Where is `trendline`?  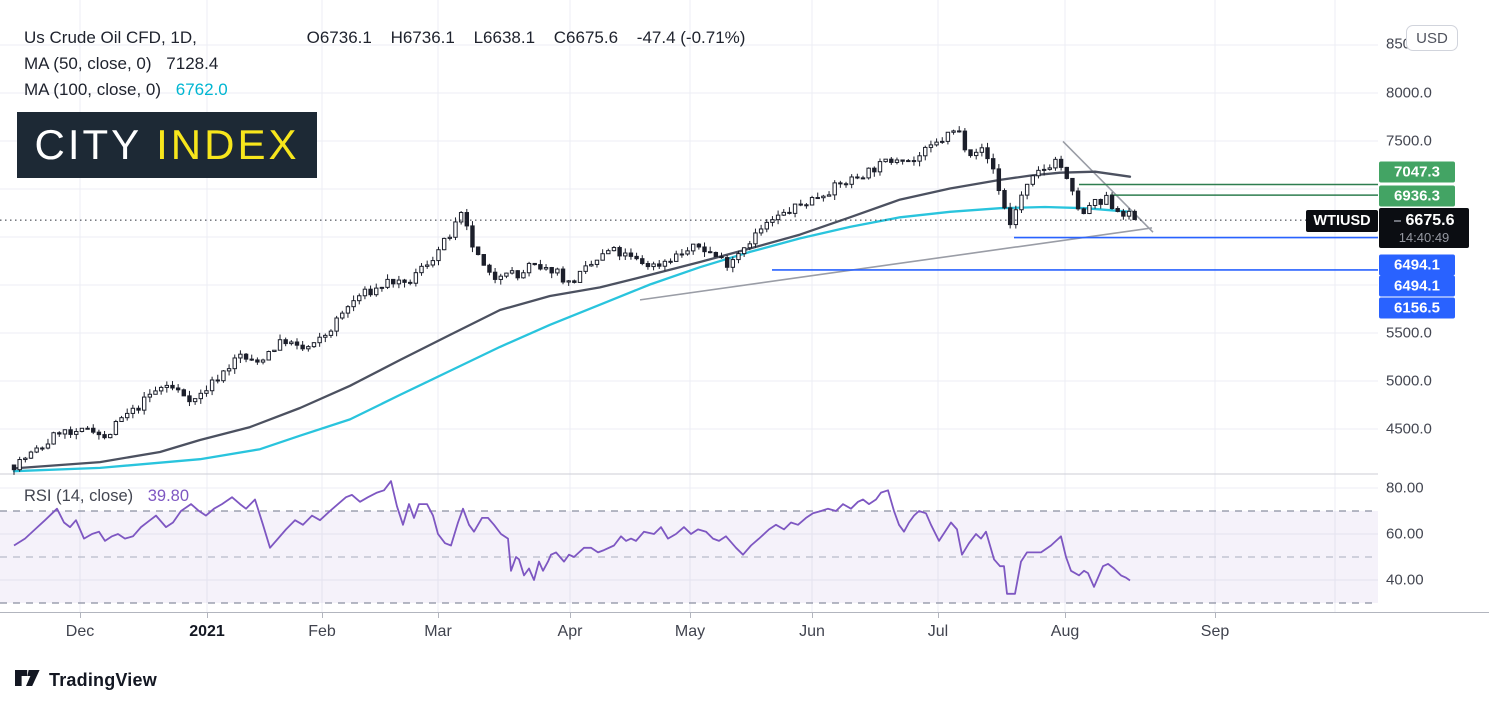
trendline is located at coordinates (896, 264).